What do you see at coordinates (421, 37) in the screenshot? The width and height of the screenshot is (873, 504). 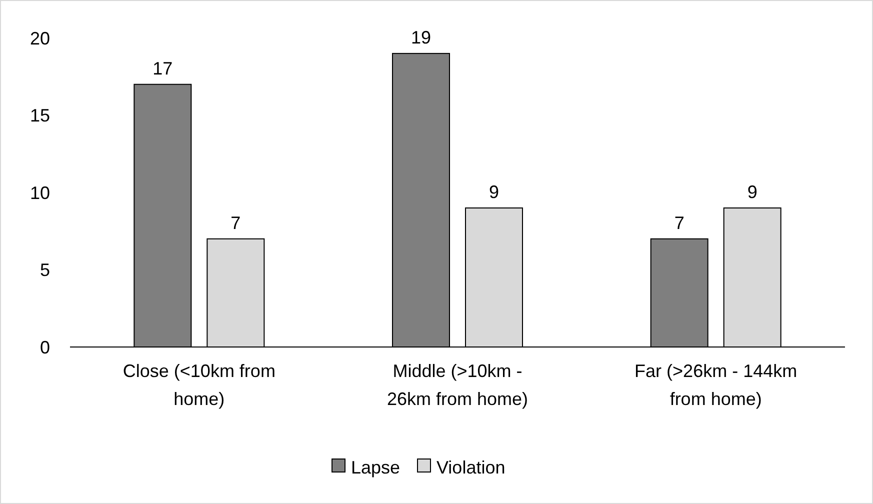 I see `data-label: 19` at bounding box center [421, 37].